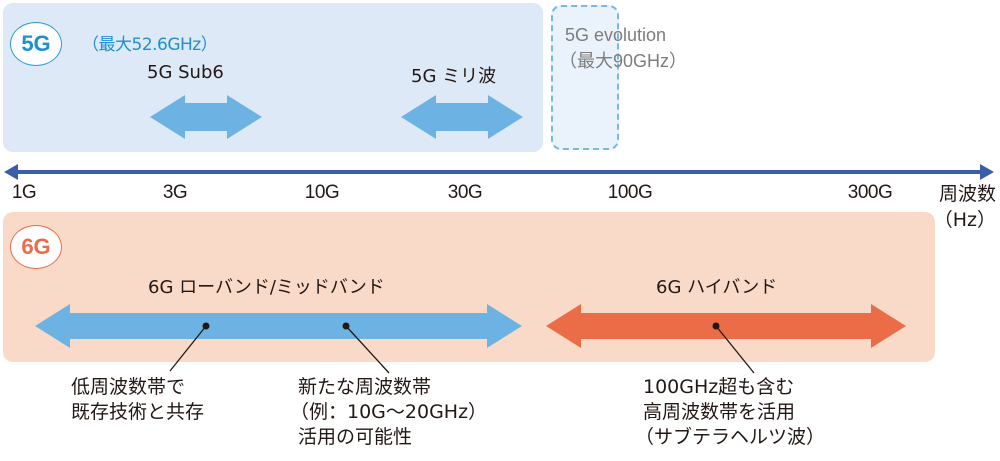  What do you see at coordinates (733, 348) in the screenshot?
I see `leader-line-high-band` at bounding box center [733, 348].